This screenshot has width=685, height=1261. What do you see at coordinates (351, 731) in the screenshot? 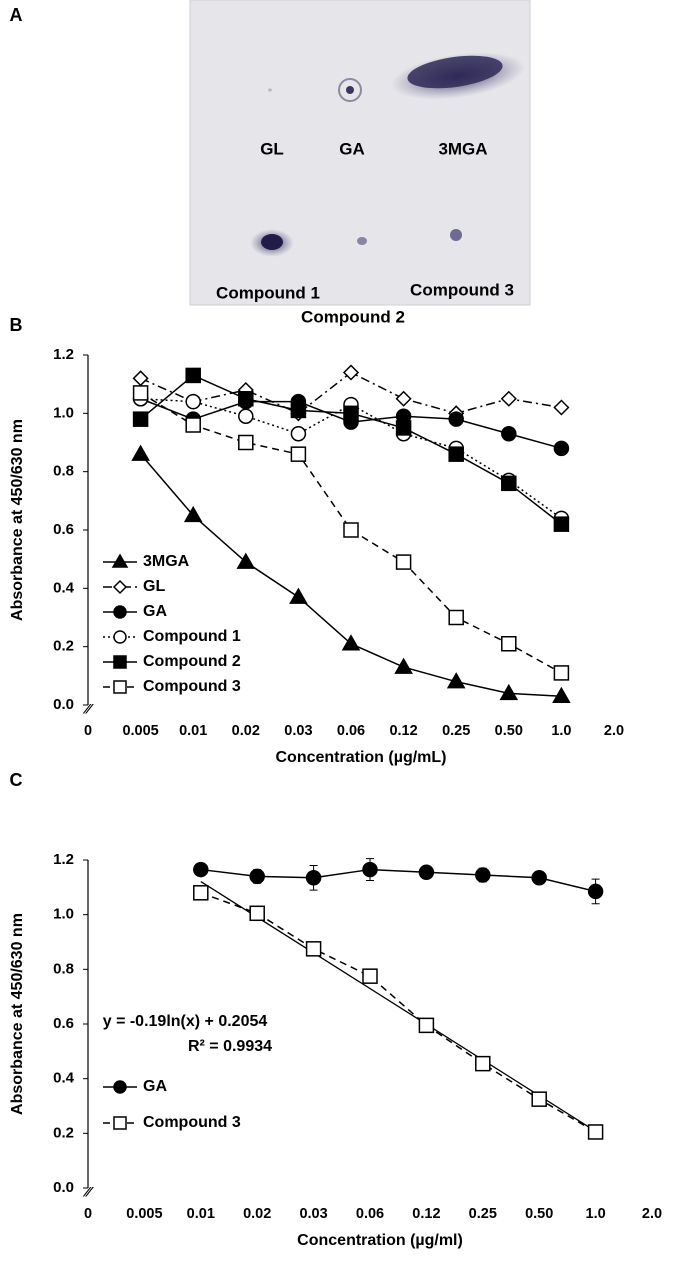
I see `x-tick-label: 0.06` at bounding box center [351, 731].